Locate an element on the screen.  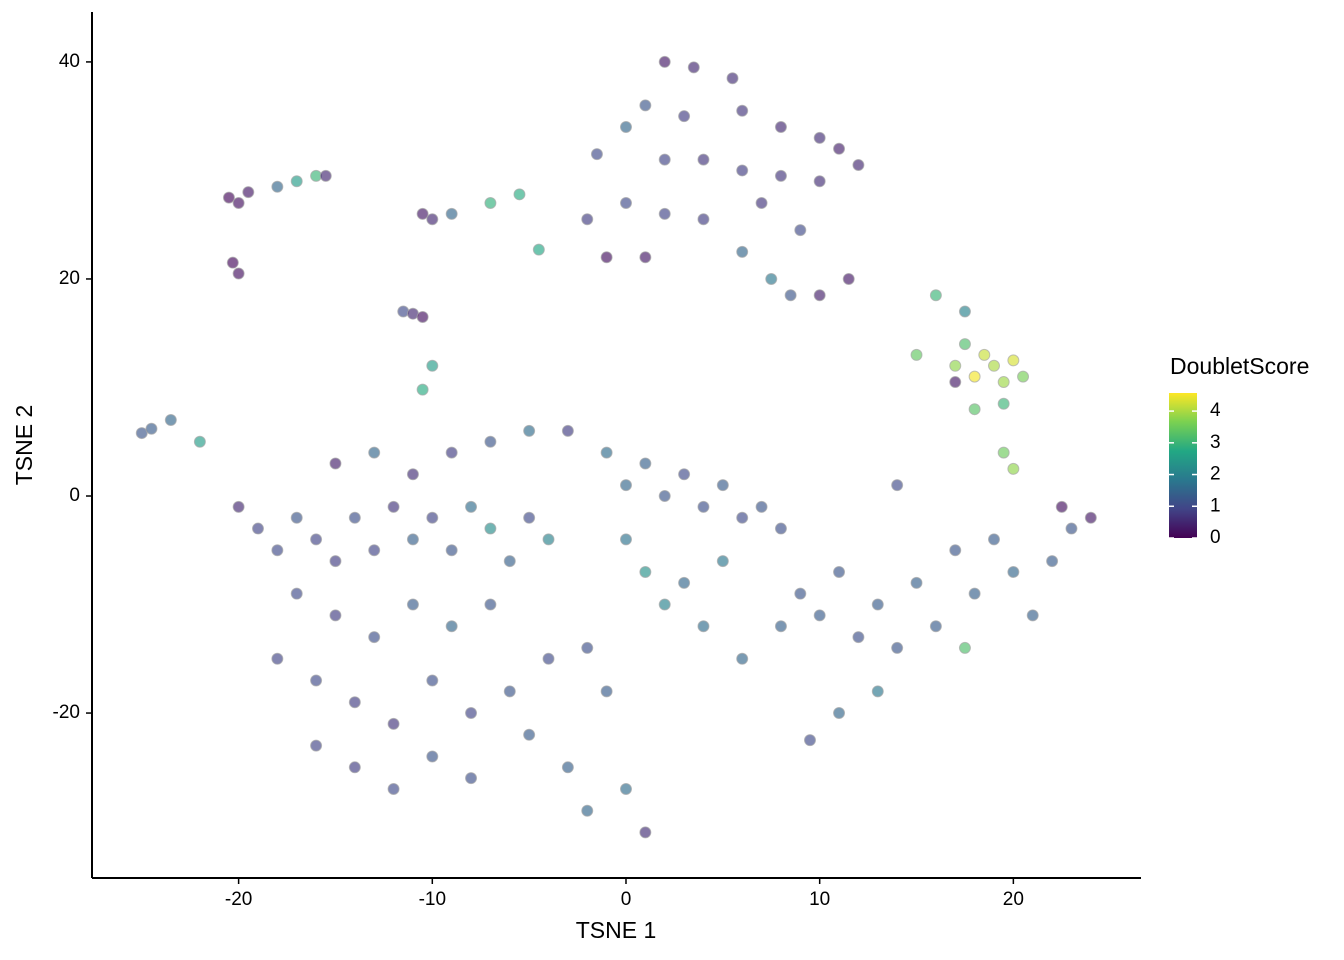
x-tick-label: -20 is located at coordinates (238, 899).